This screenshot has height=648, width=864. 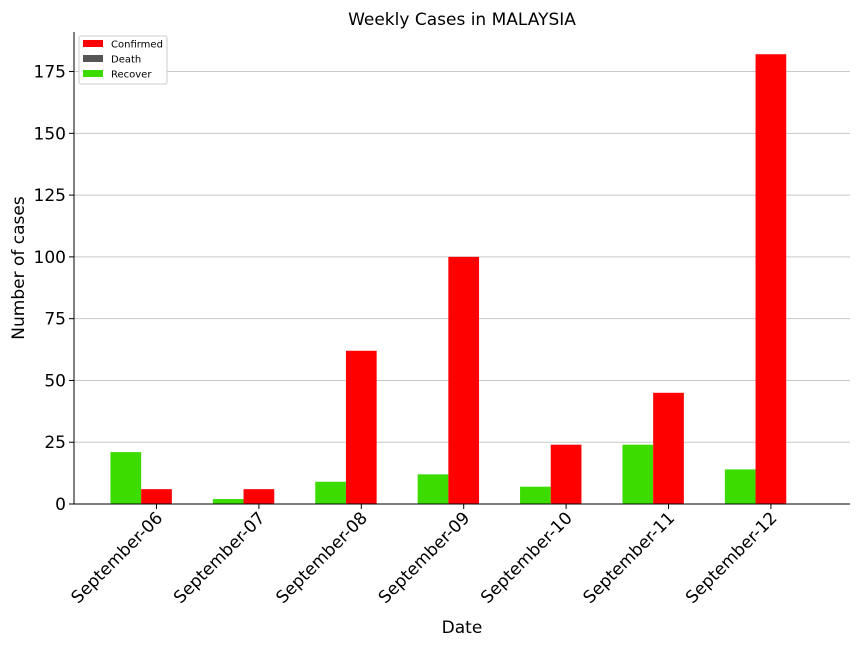 I want to click on legend-label: Recover, so click(x=131, y=75).